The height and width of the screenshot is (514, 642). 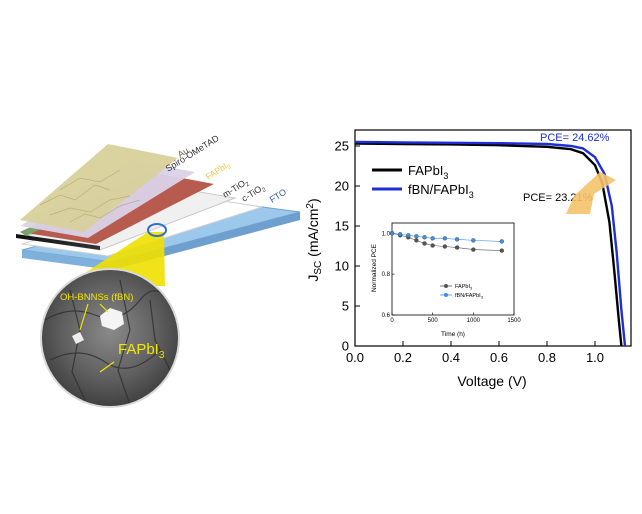 What do you see at coordinates (474, 321) in the screenshot?
I see `x-tick-label: 1000` at bounding box center [474, 321].